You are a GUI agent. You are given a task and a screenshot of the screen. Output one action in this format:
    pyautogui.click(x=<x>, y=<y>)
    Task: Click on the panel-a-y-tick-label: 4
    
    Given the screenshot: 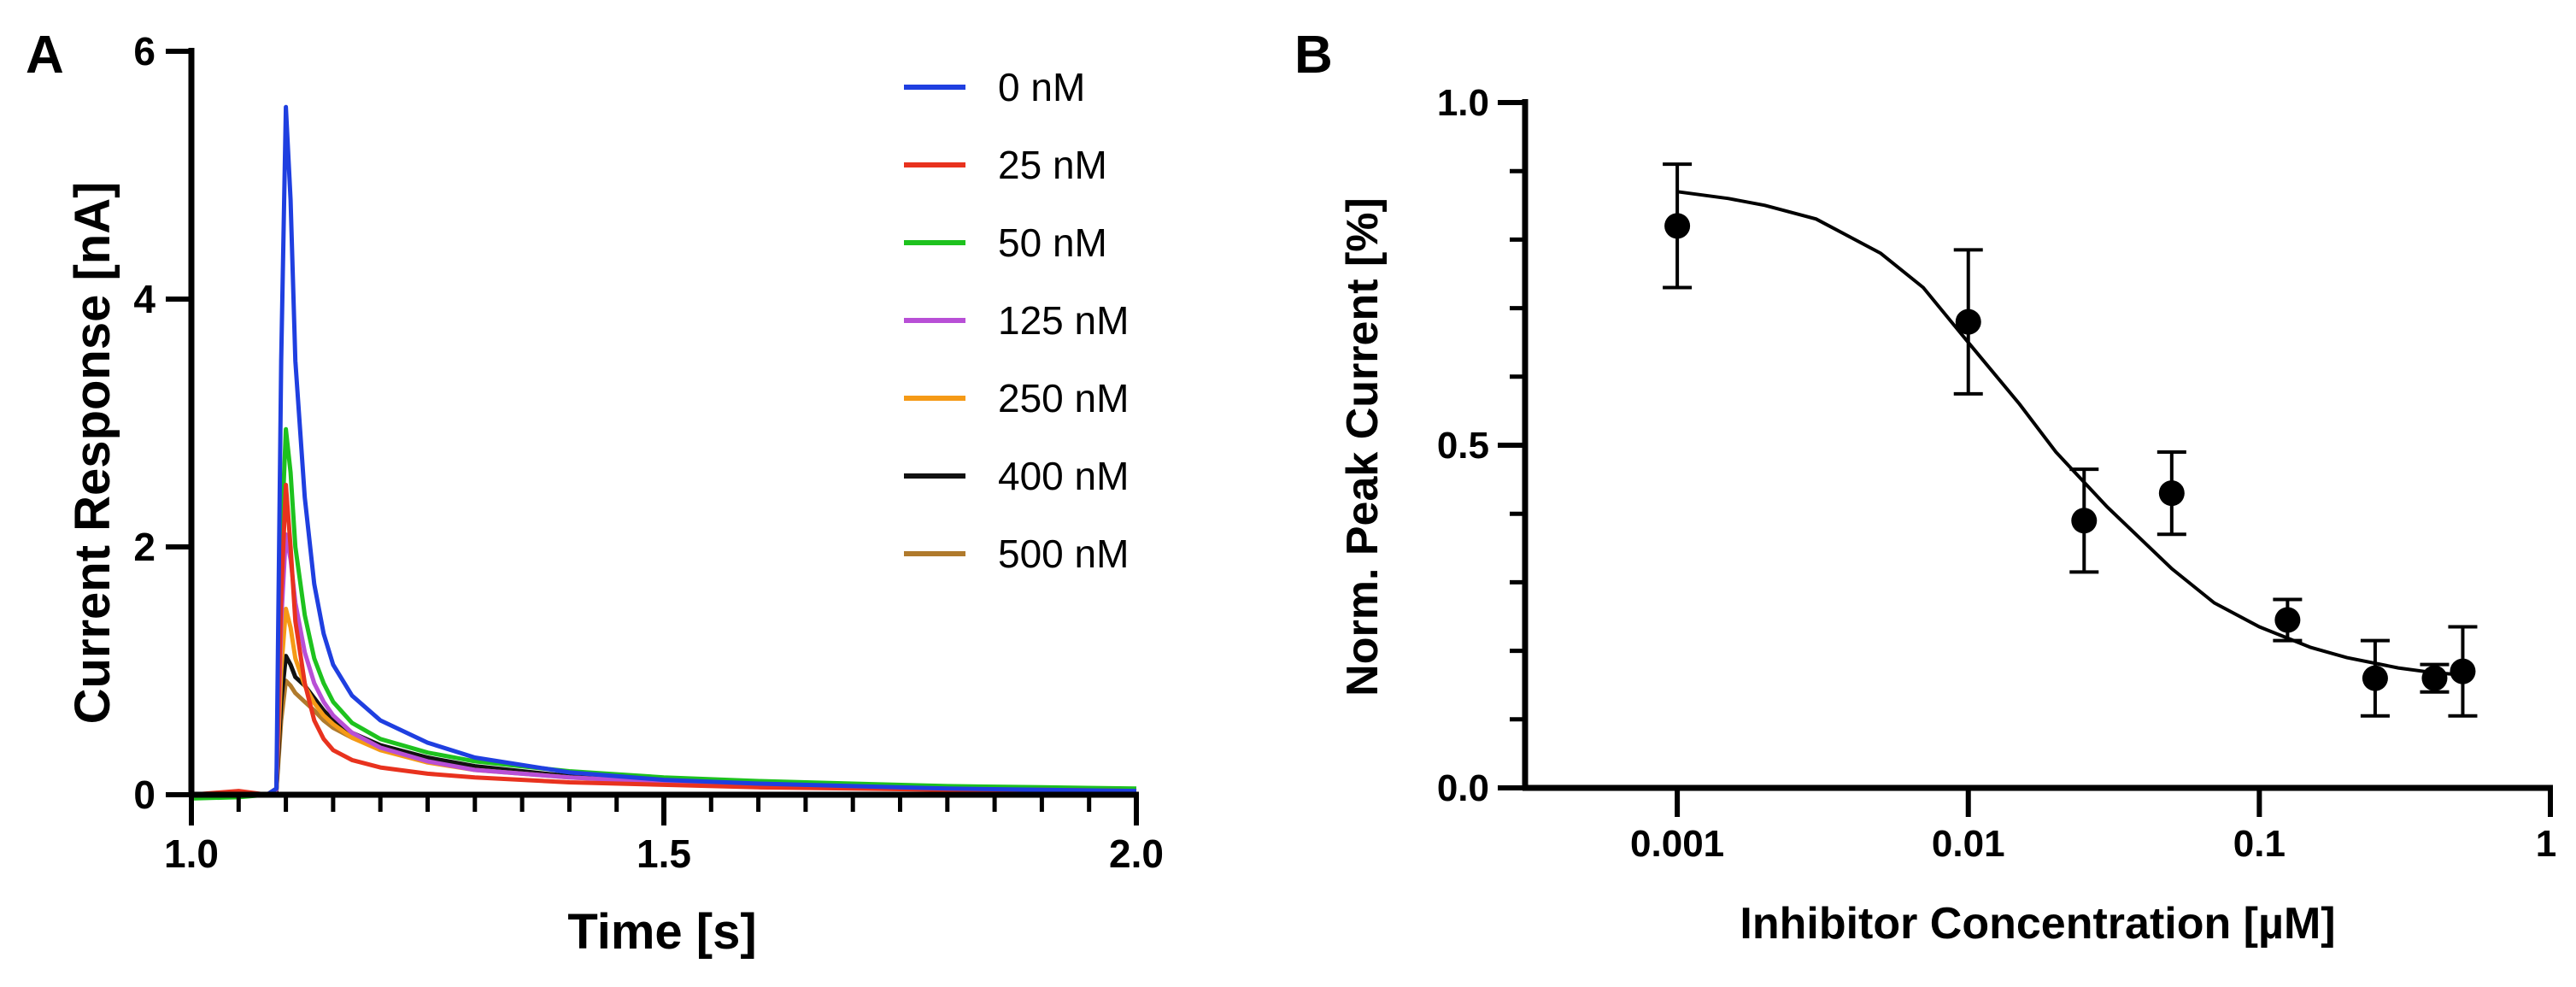 What is the action you would take?
    pyautogui.click(x=144, y=299)
    